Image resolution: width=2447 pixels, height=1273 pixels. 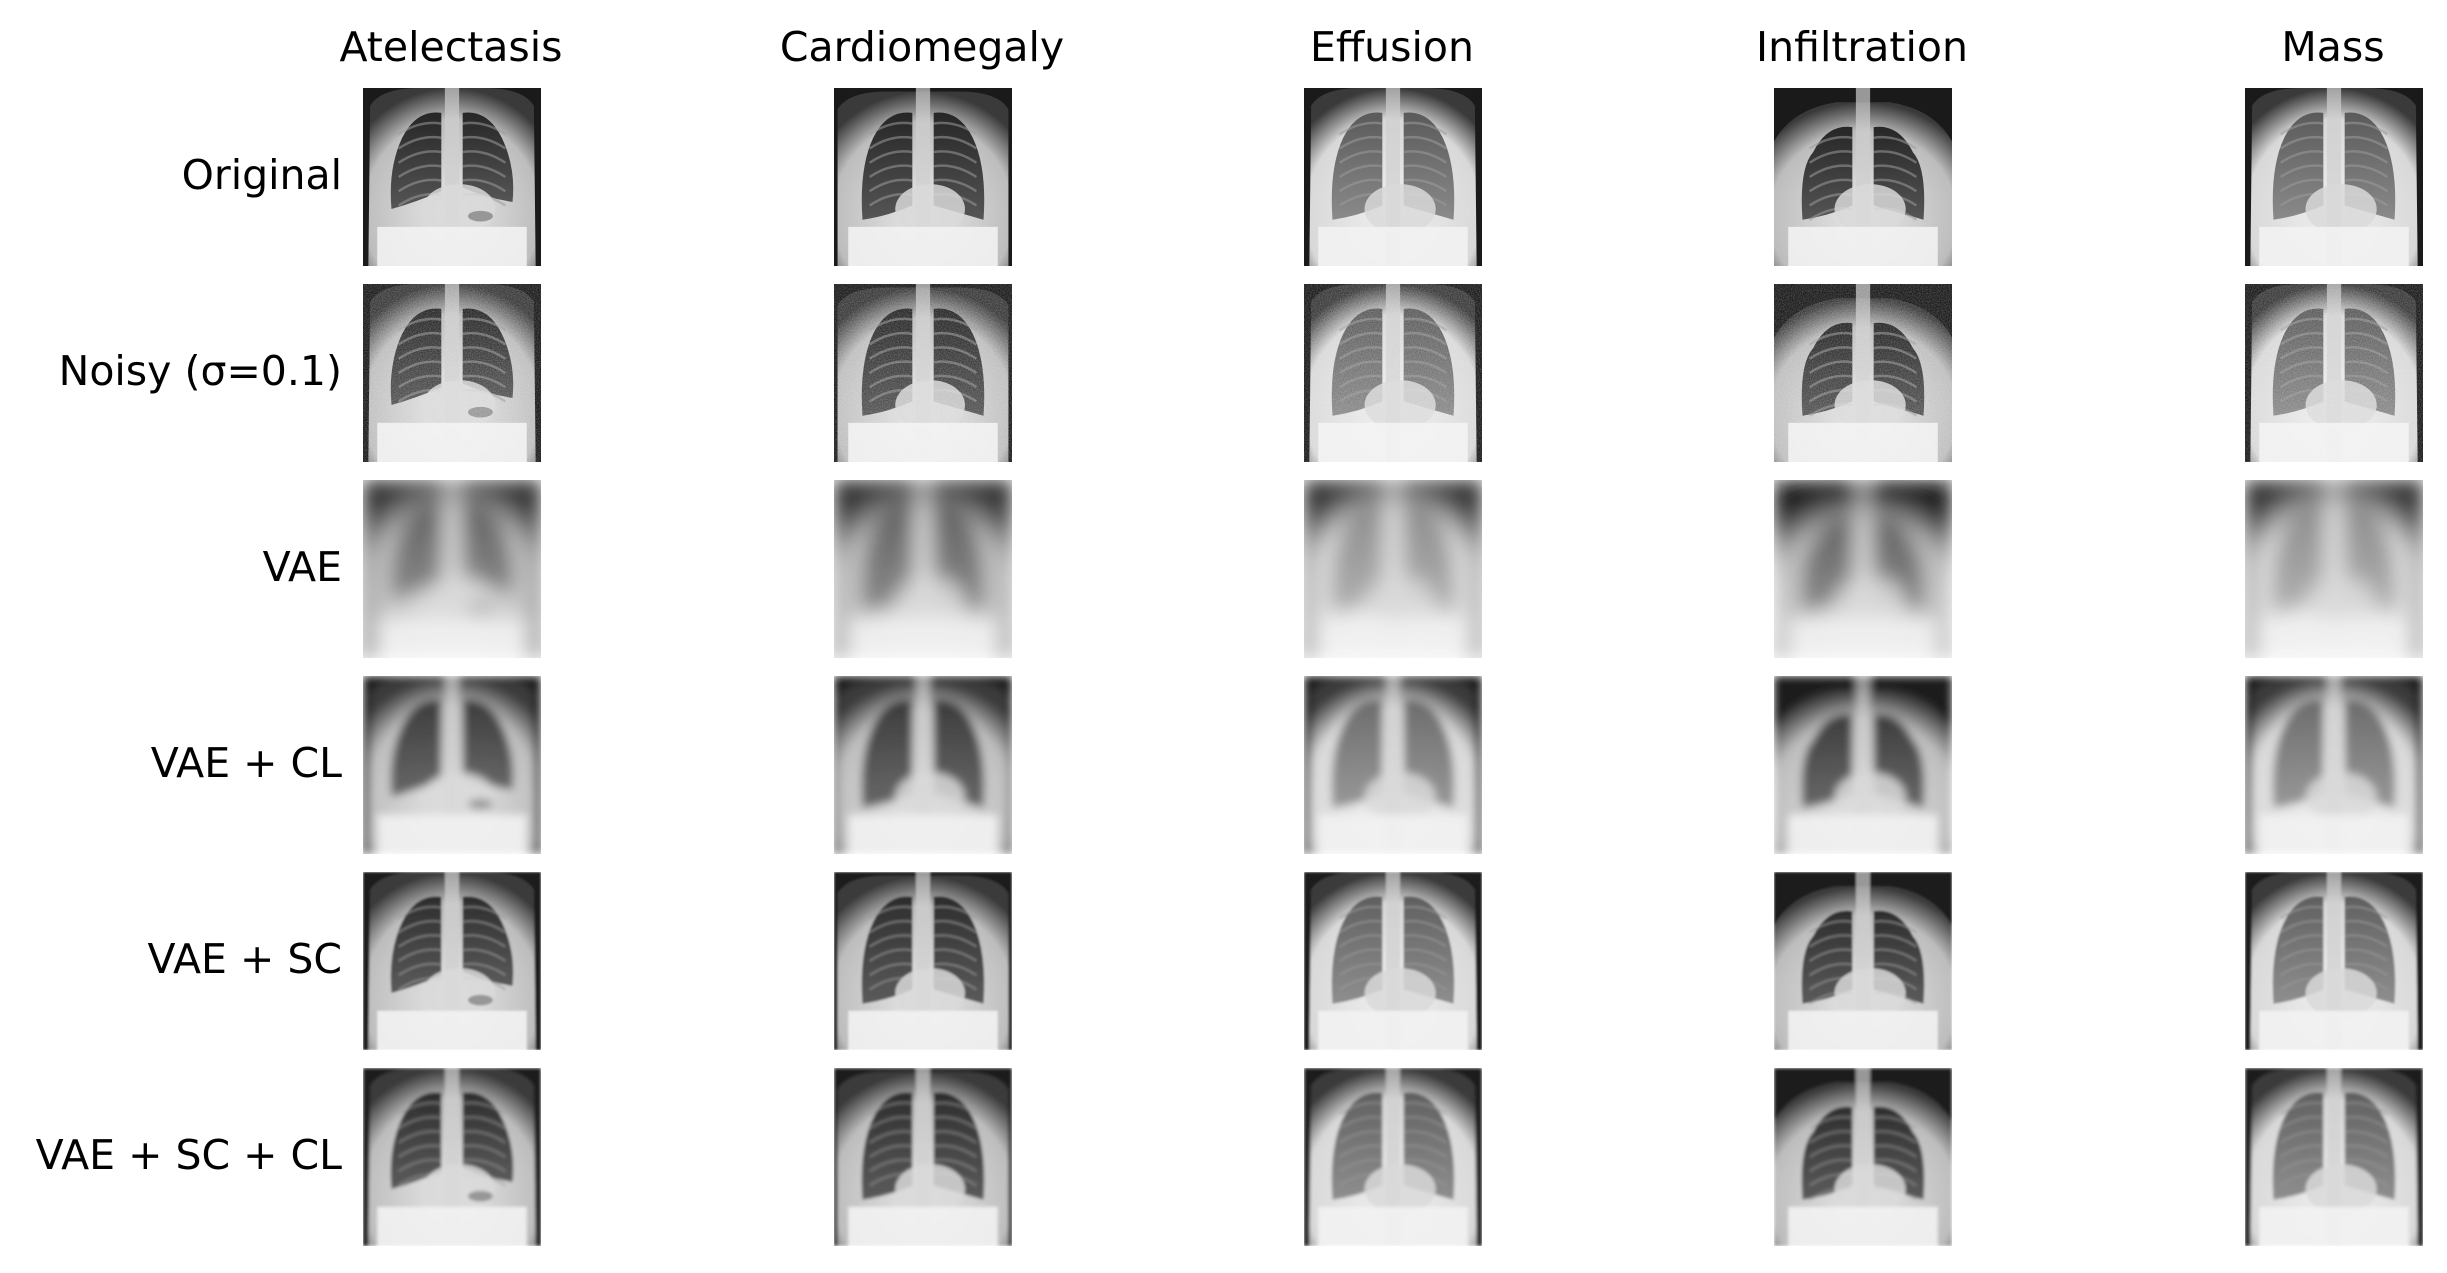 I want to click on xray-noisy-infiltration, so click(x=1863, y=373).